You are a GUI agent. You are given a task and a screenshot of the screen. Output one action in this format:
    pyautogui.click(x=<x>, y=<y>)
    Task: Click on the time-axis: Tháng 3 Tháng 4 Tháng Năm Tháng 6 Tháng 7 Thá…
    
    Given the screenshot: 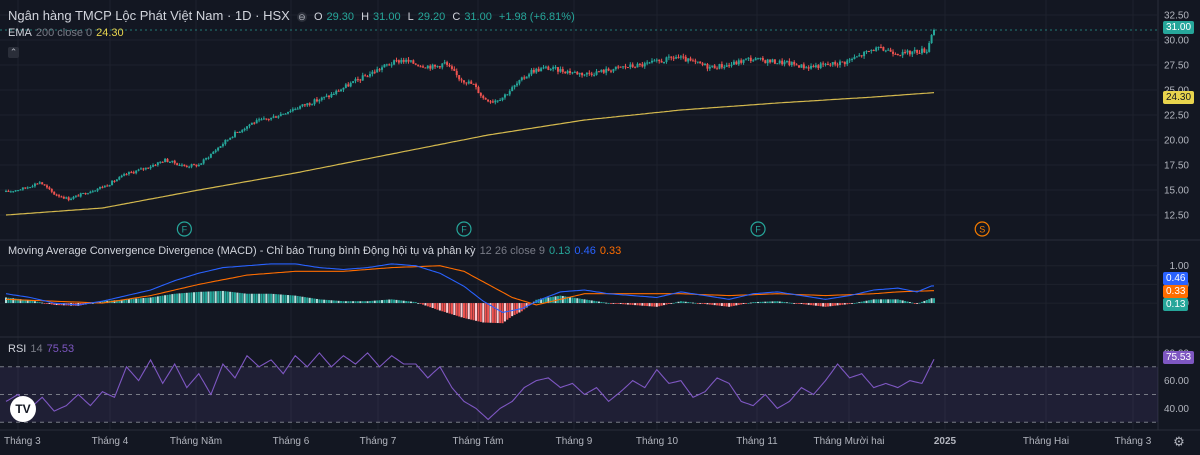 What is the action you would take?
    pyautogui.click(x=578, y=441)
    